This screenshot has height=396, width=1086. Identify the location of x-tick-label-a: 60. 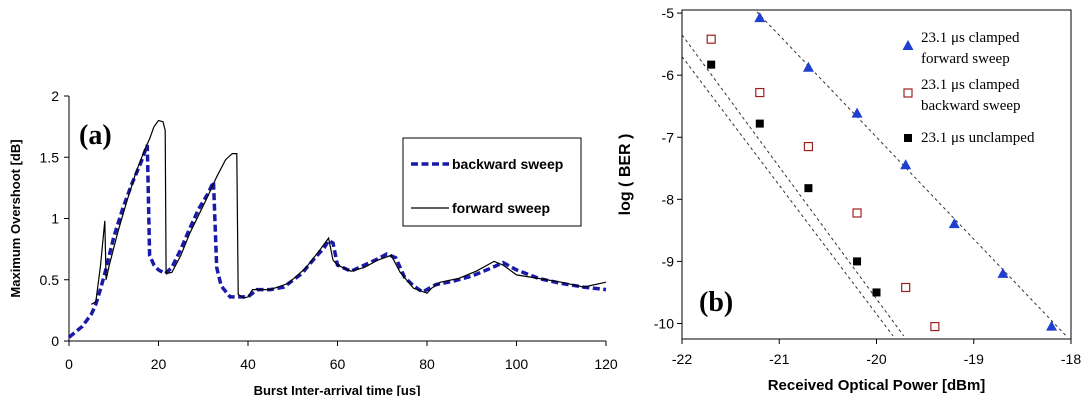
(338, 364).